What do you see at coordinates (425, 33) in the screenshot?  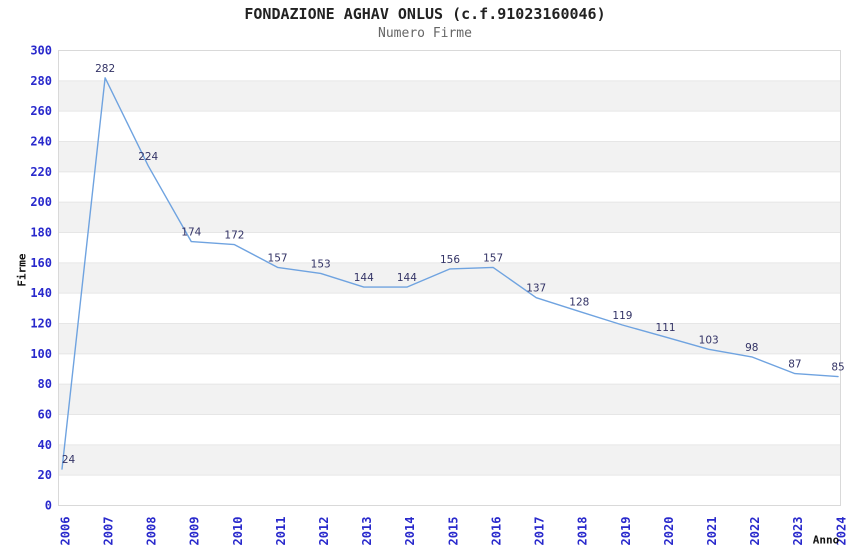 I see `chart-subtitle: Numero Firme` at bounding box center [425, 33].